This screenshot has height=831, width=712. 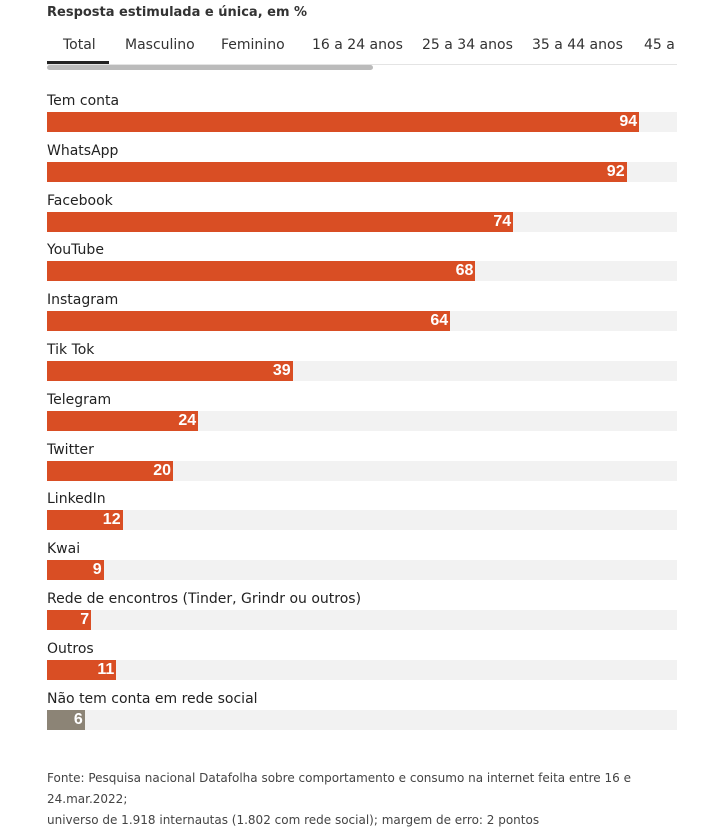 I want to click on bar-track: 9, so click(x=362, y=570).